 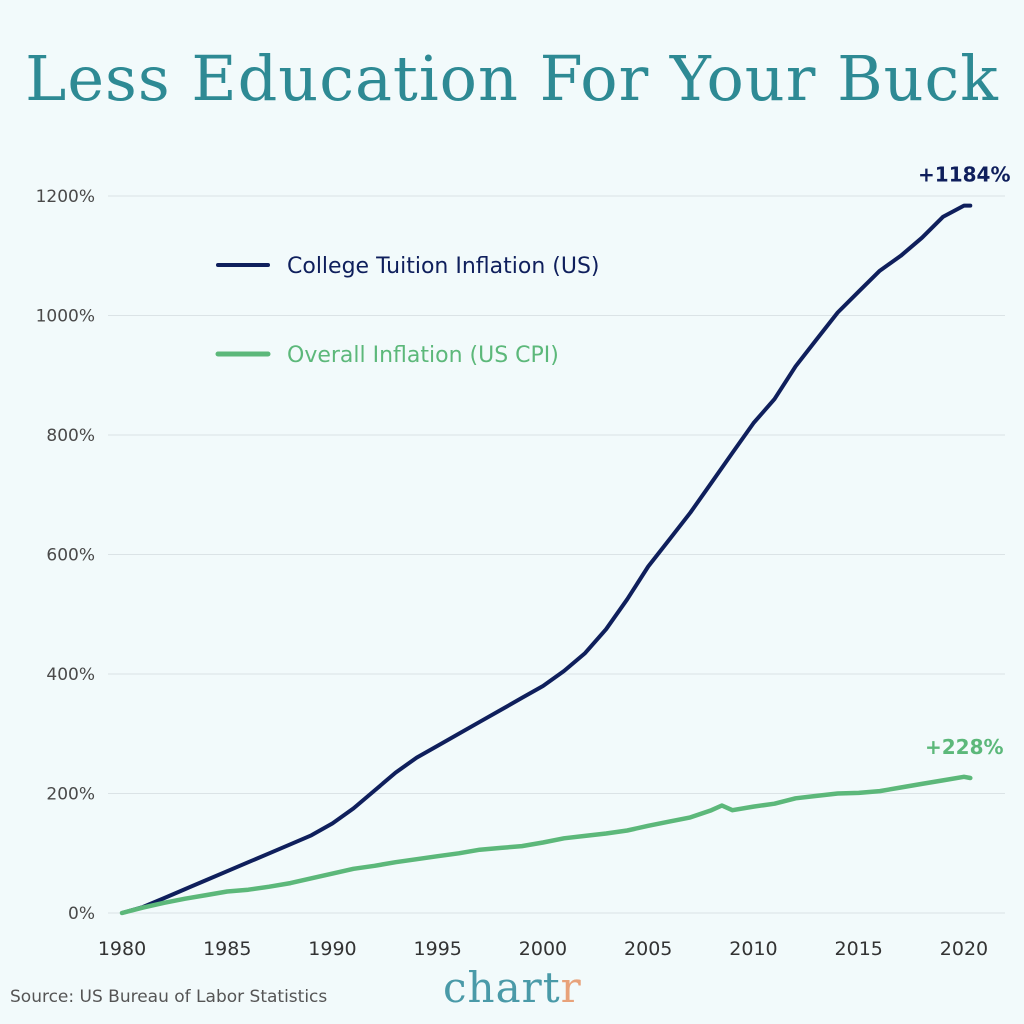 I want to click on y-tick-label: 1000%, so click(x=65, y=317).